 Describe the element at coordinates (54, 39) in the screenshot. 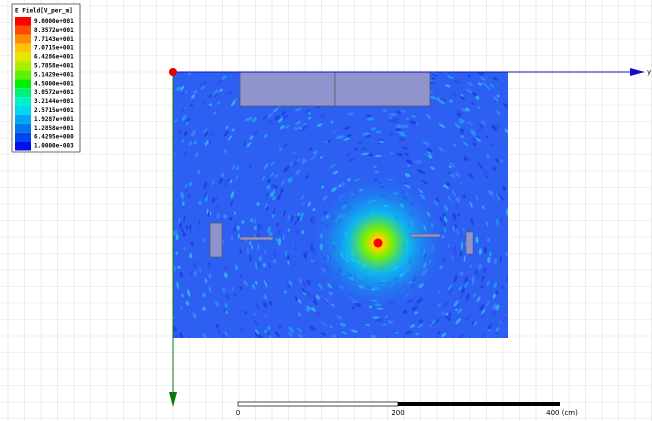

I see `legend-label: 7.7143e+001` at that location.